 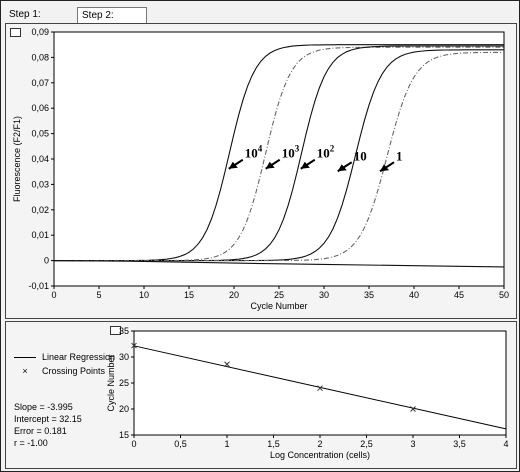 What do you see at coordinates (48, 419) in the screenshot?
I see `intercept-text: Intercept = 32.15` at bounding box center [48, 419].